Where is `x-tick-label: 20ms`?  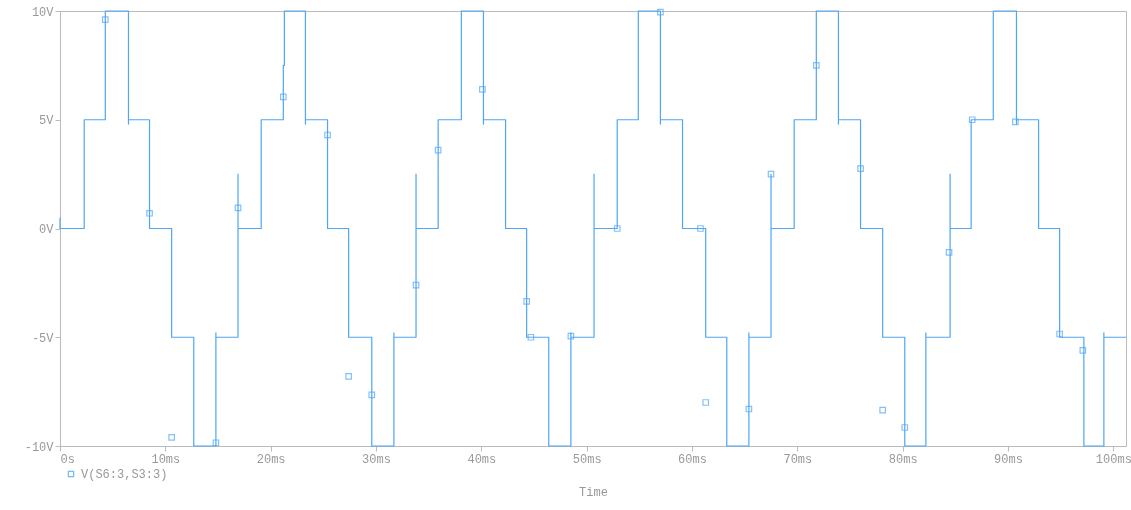 x-tick-label: 20ms is located at coordinates (271, 459).